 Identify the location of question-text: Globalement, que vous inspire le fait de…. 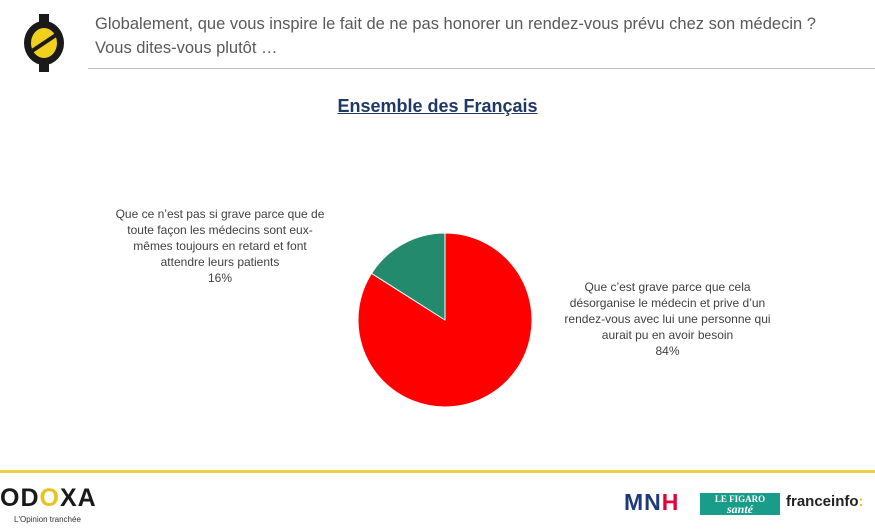
(482, 36).